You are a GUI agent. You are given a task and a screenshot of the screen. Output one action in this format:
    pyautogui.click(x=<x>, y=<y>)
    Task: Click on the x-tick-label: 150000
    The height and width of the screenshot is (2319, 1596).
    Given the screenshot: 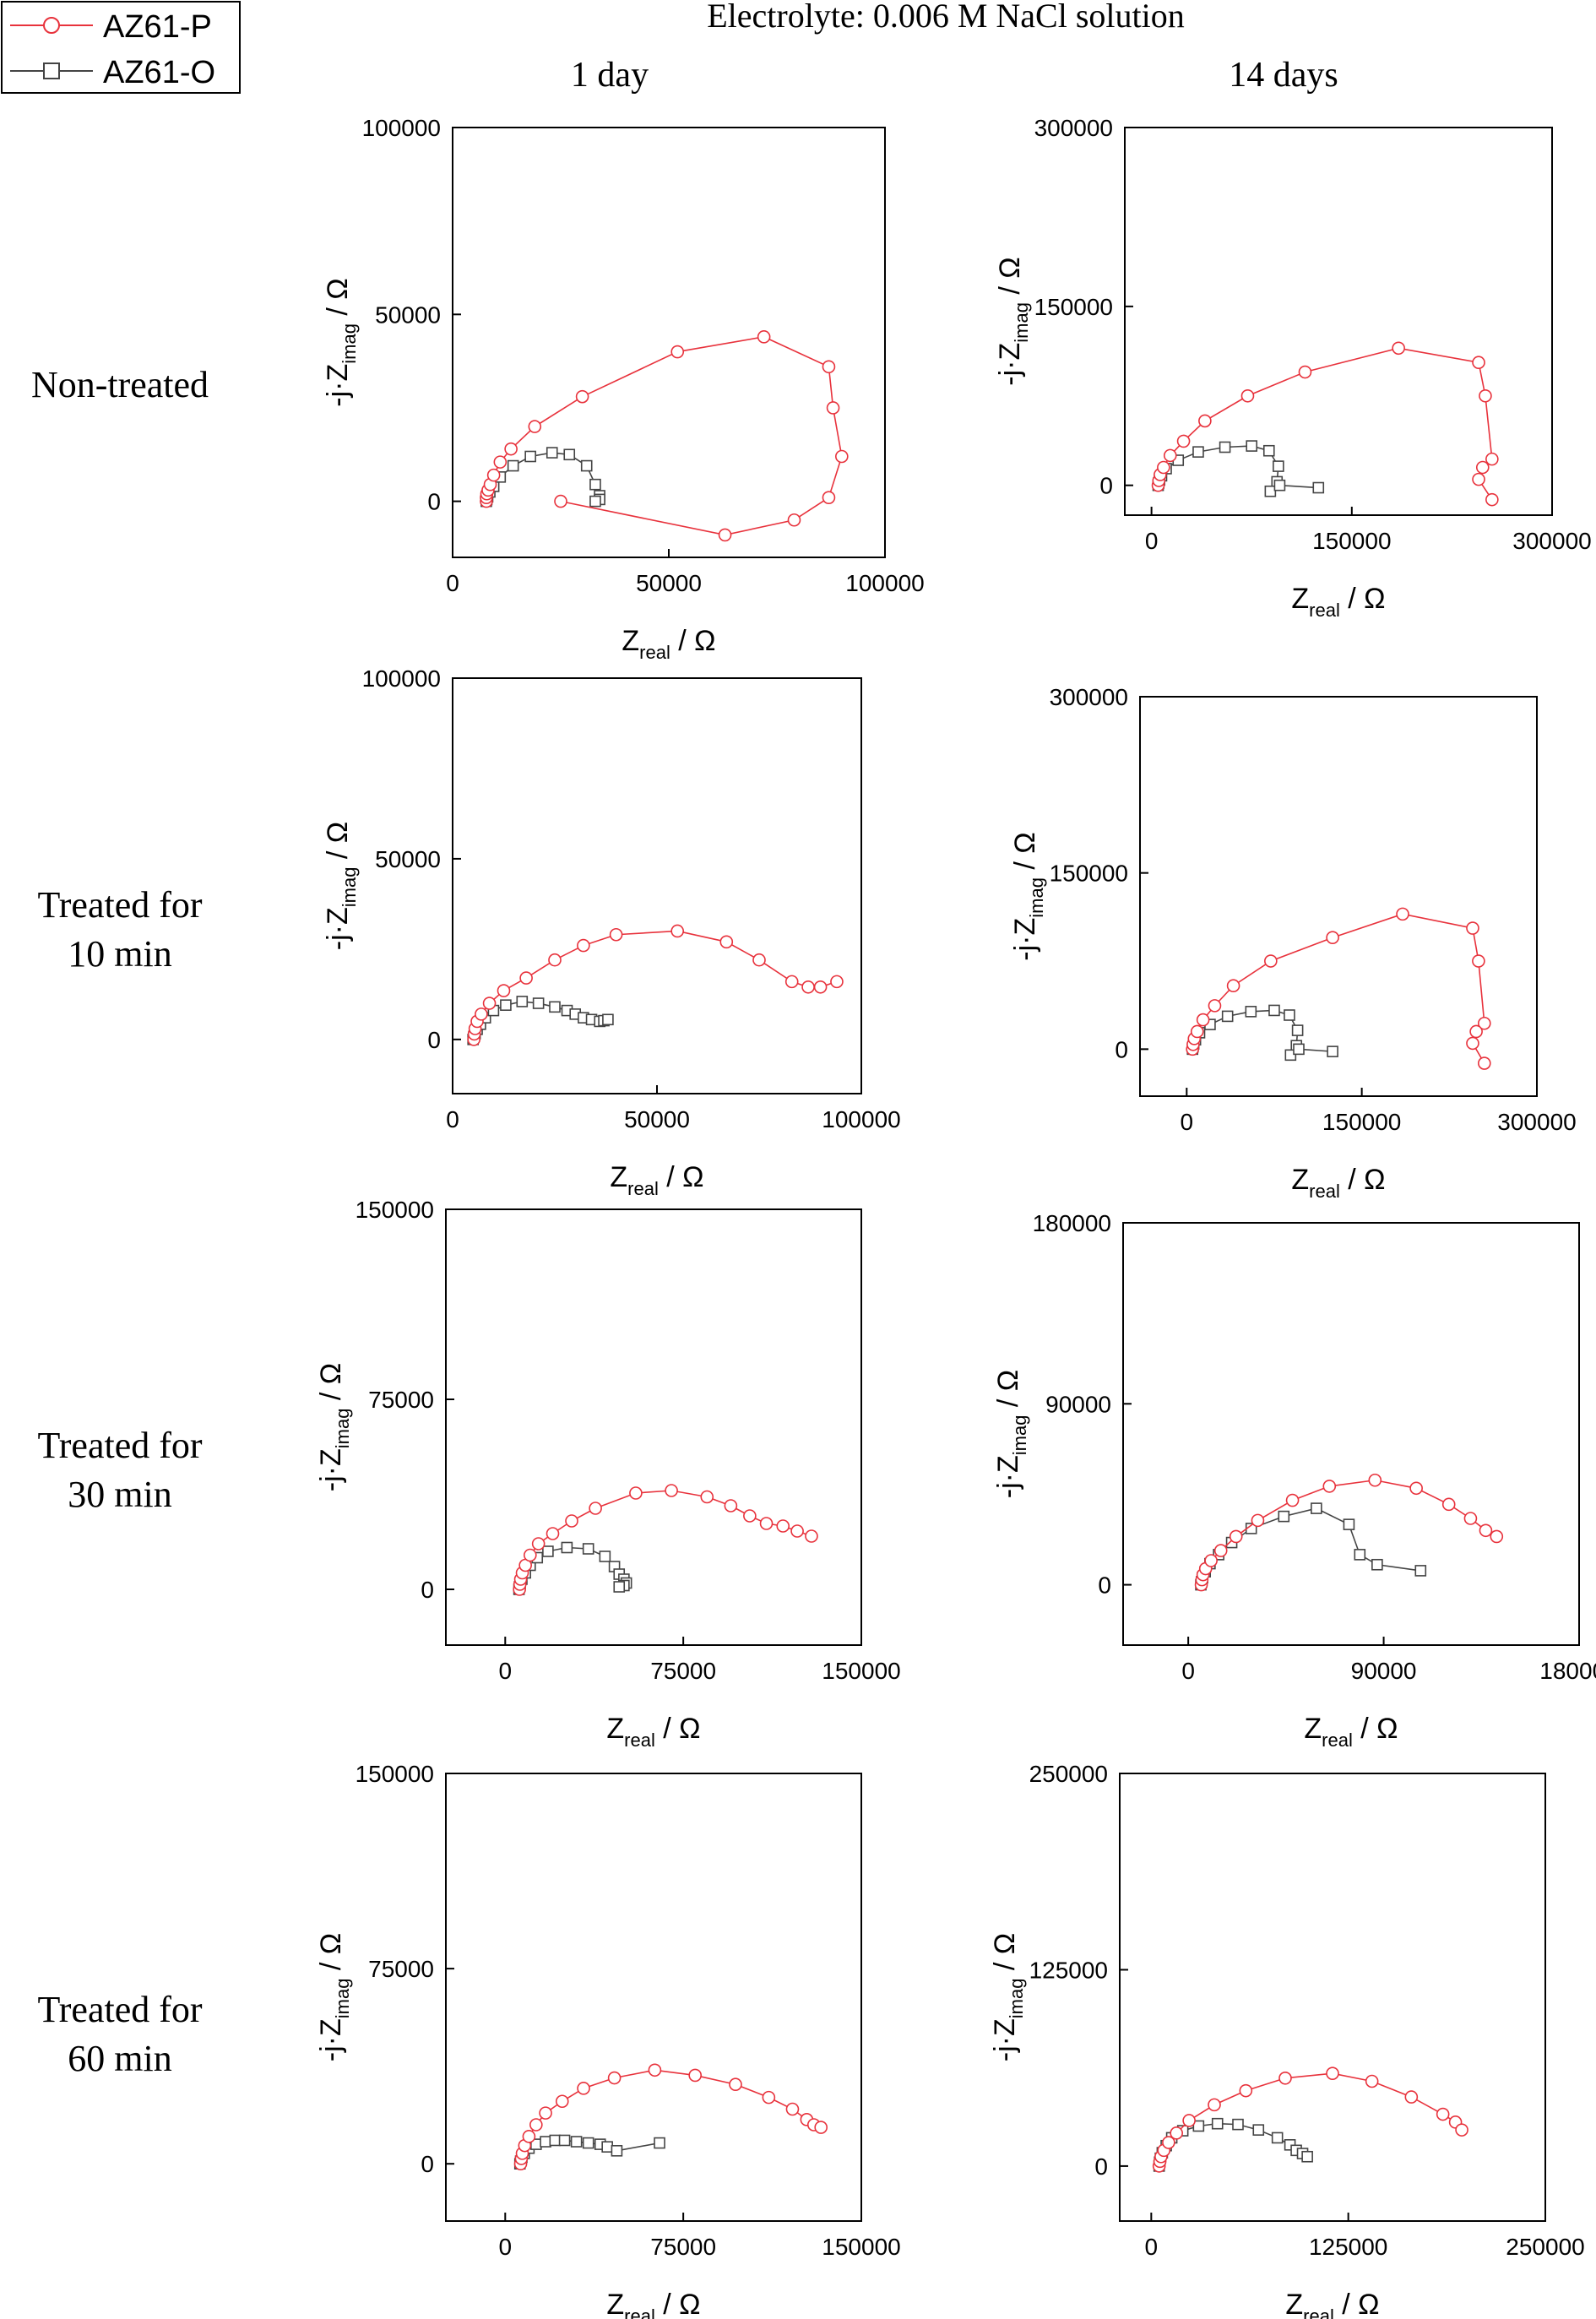 What is the action you would take?
    pyautogui.click(x=861, y=1671)
    